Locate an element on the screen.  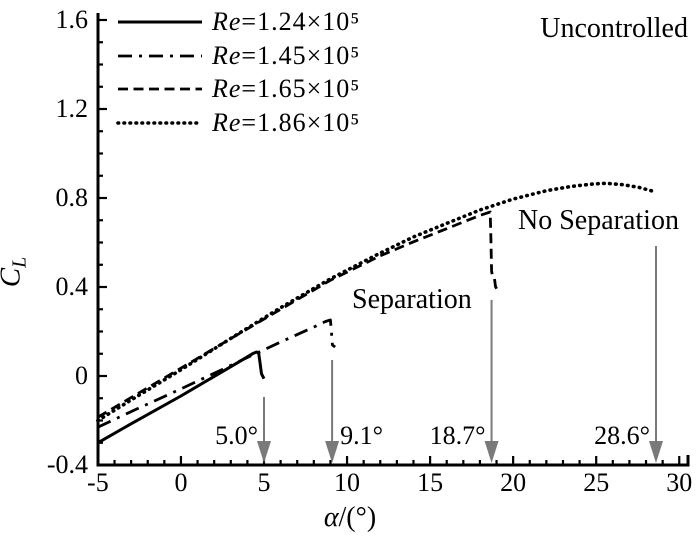
y-tick-label-0.4: 0.4 is located at coordinates (72, 286).